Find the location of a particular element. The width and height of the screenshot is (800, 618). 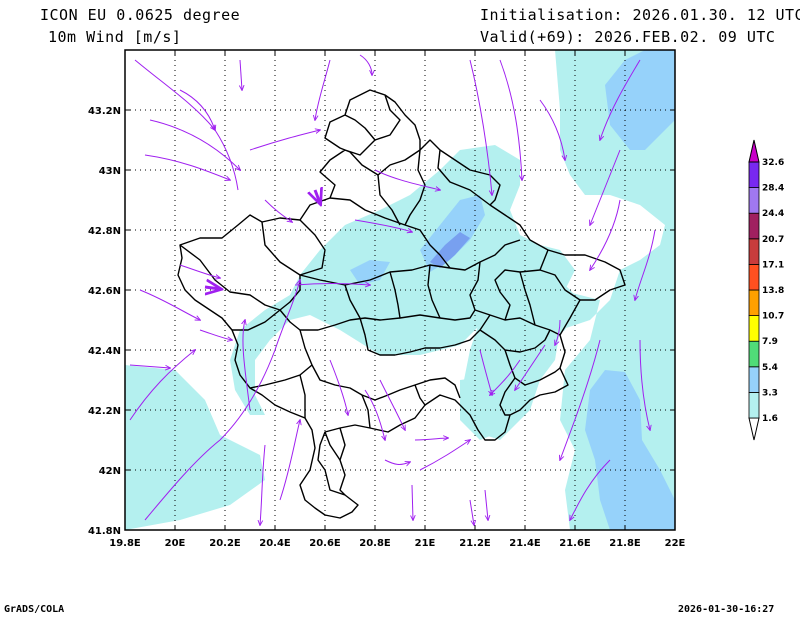

x-tick-label: 21.8E is located at coordinates (625, 543).